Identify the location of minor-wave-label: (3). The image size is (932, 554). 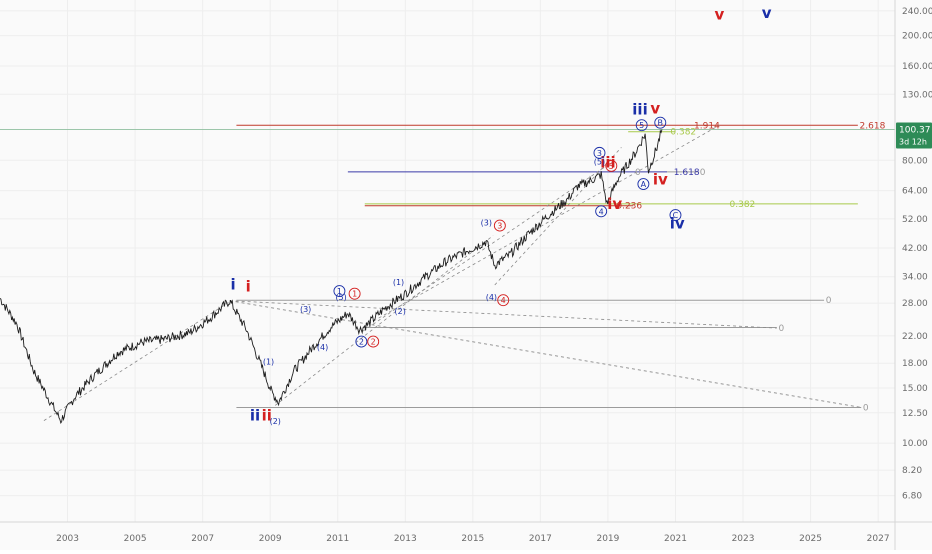
(305, 309).